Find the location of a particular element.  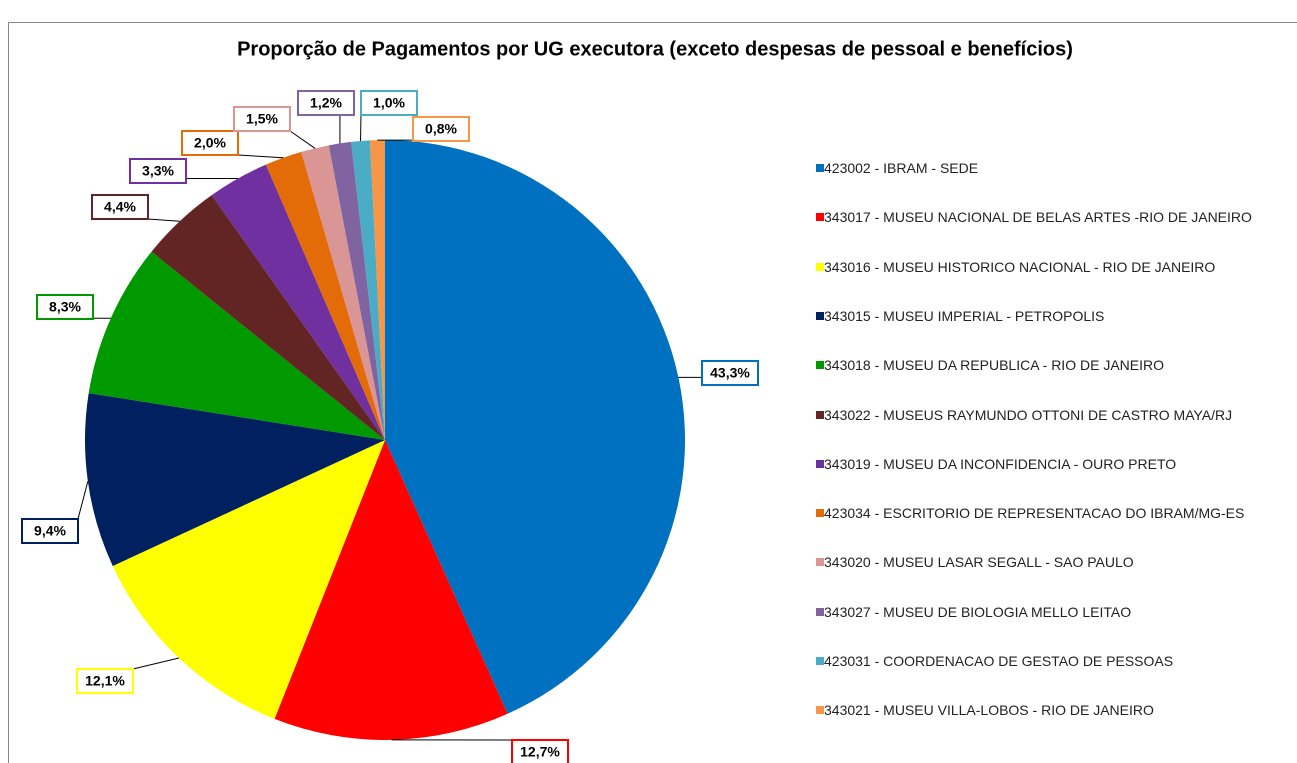

data-label: 8,3% is located at coordinates (65, 307).